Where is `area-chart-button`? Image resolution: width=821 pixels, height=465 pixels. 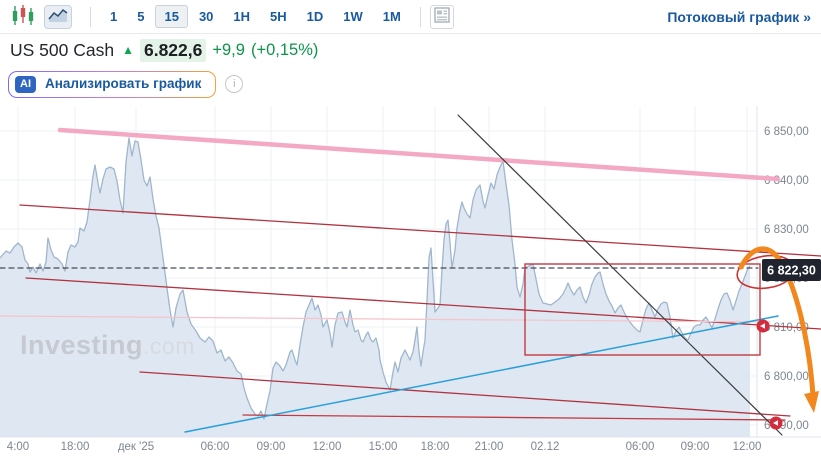 area-chart-button is located at coordinates (58, 16).